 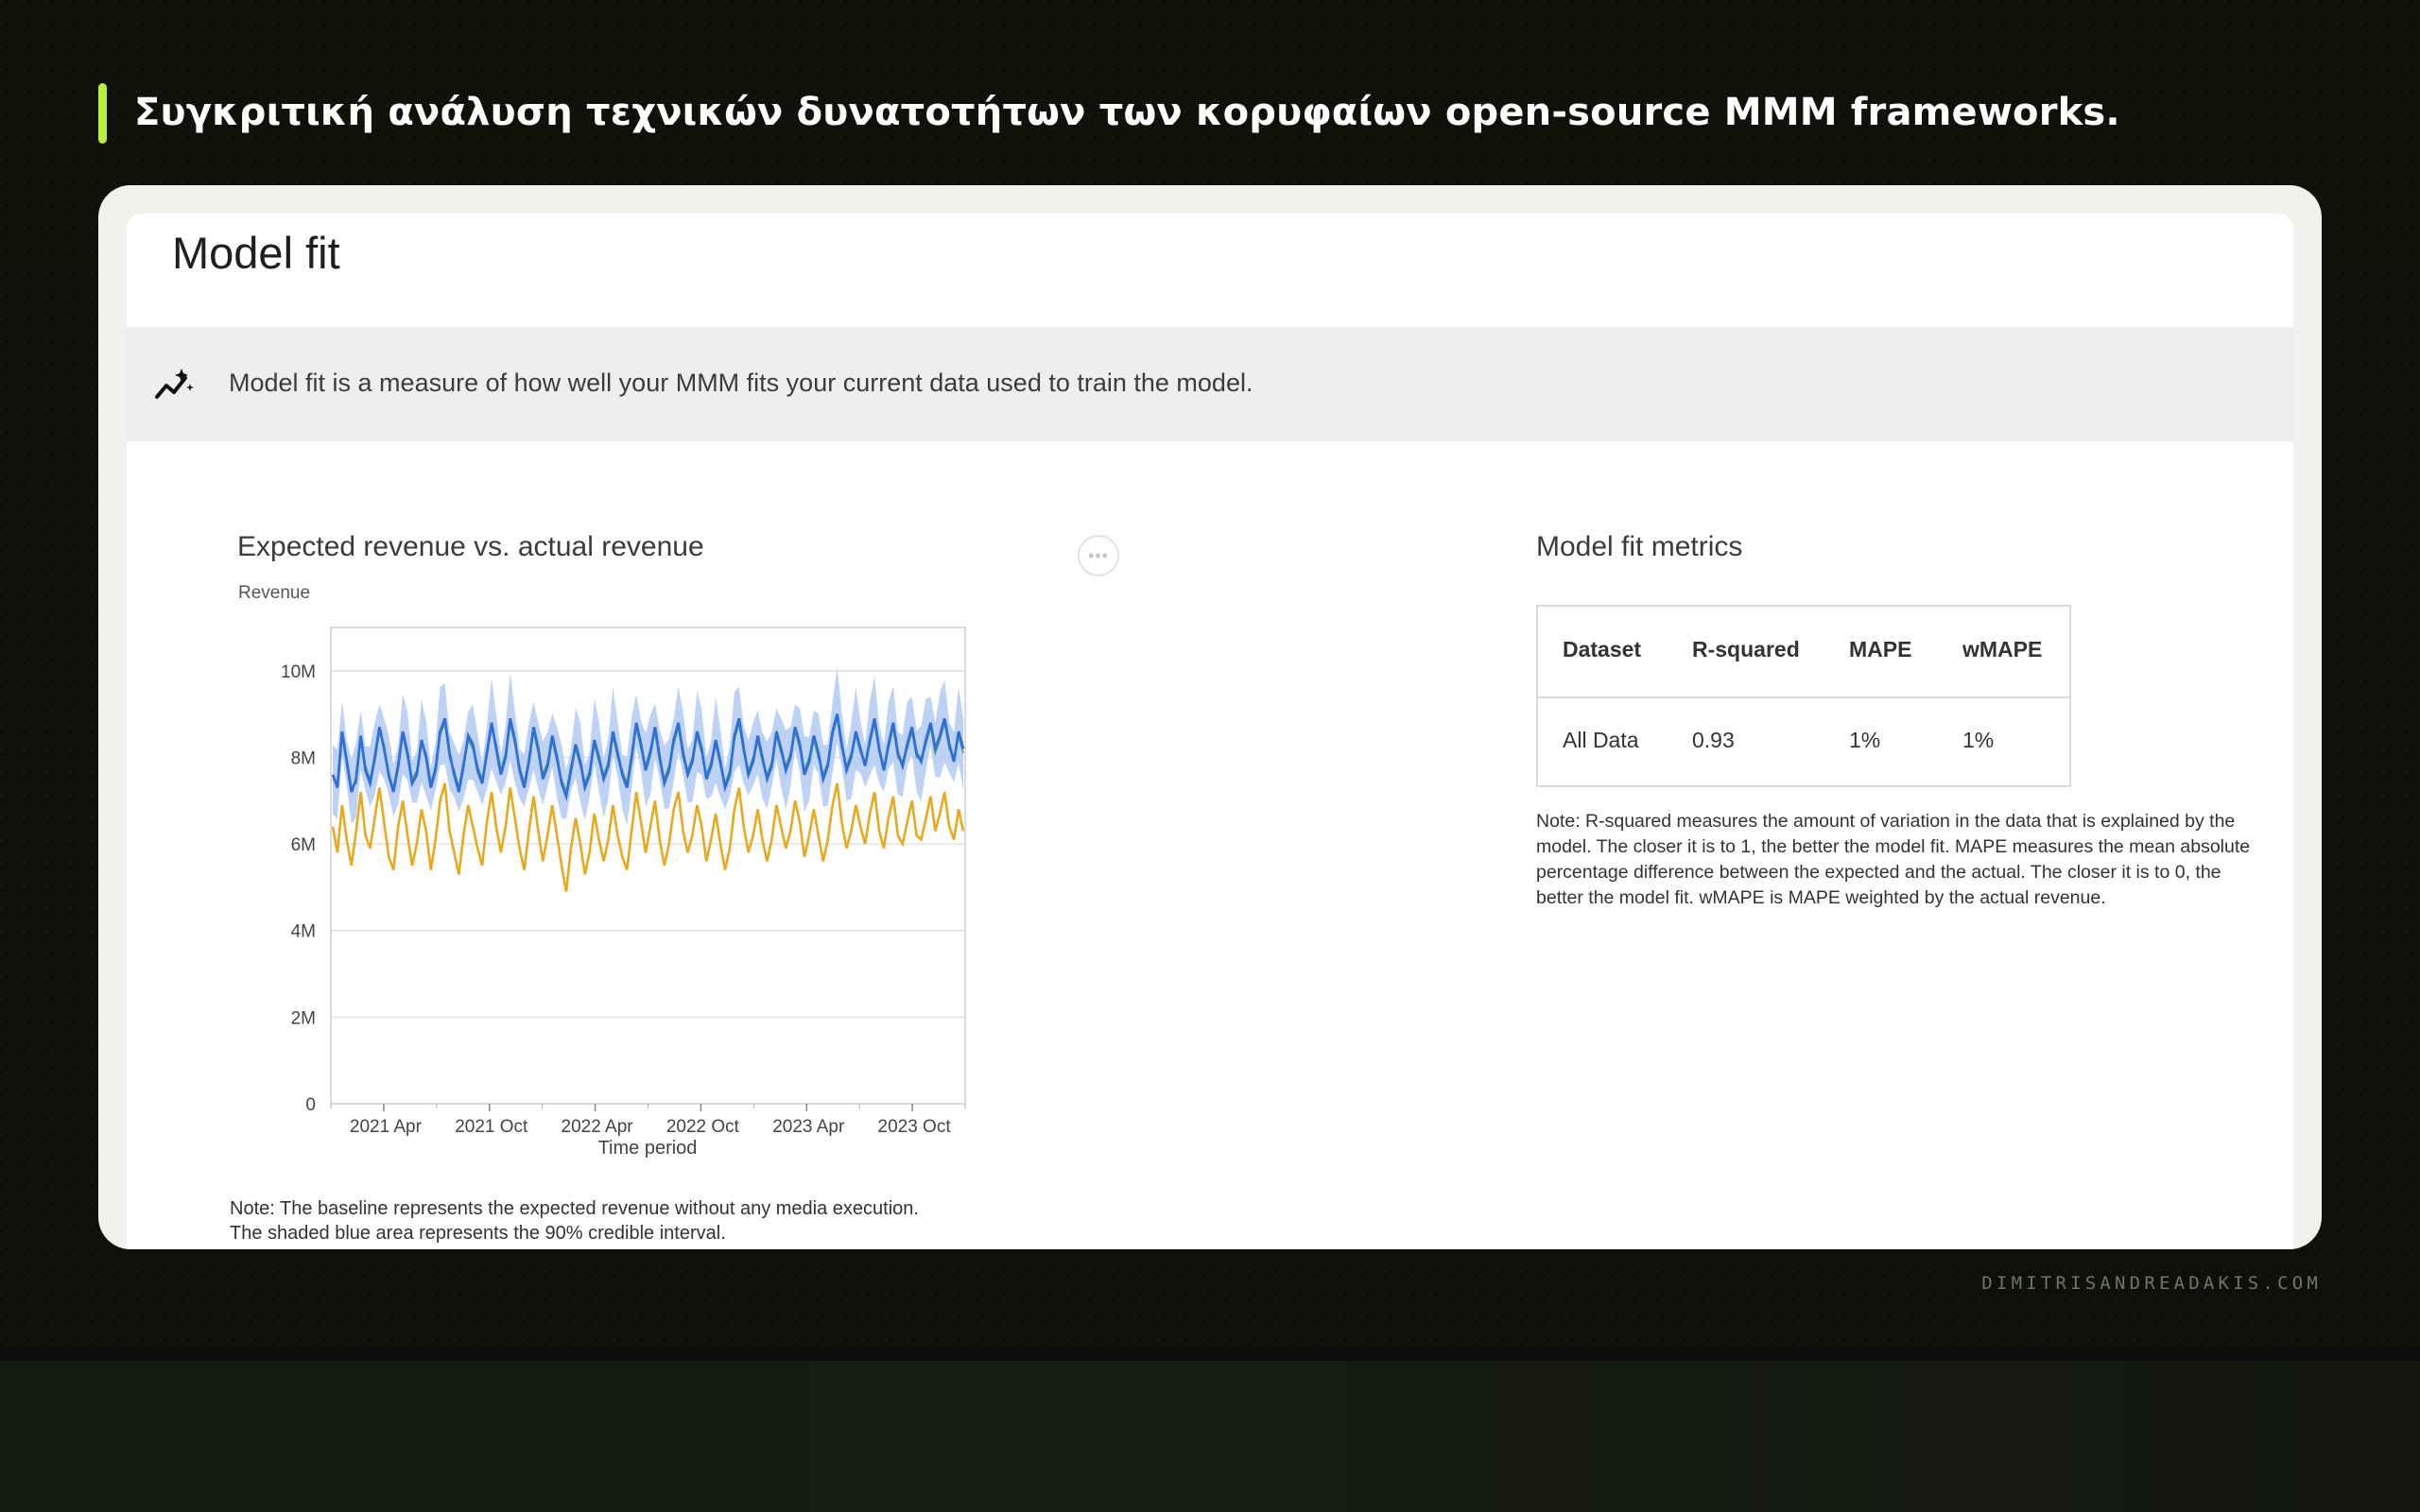 I want to click on metrics-title: Model fit metrics, so click(x=1639, y=546).